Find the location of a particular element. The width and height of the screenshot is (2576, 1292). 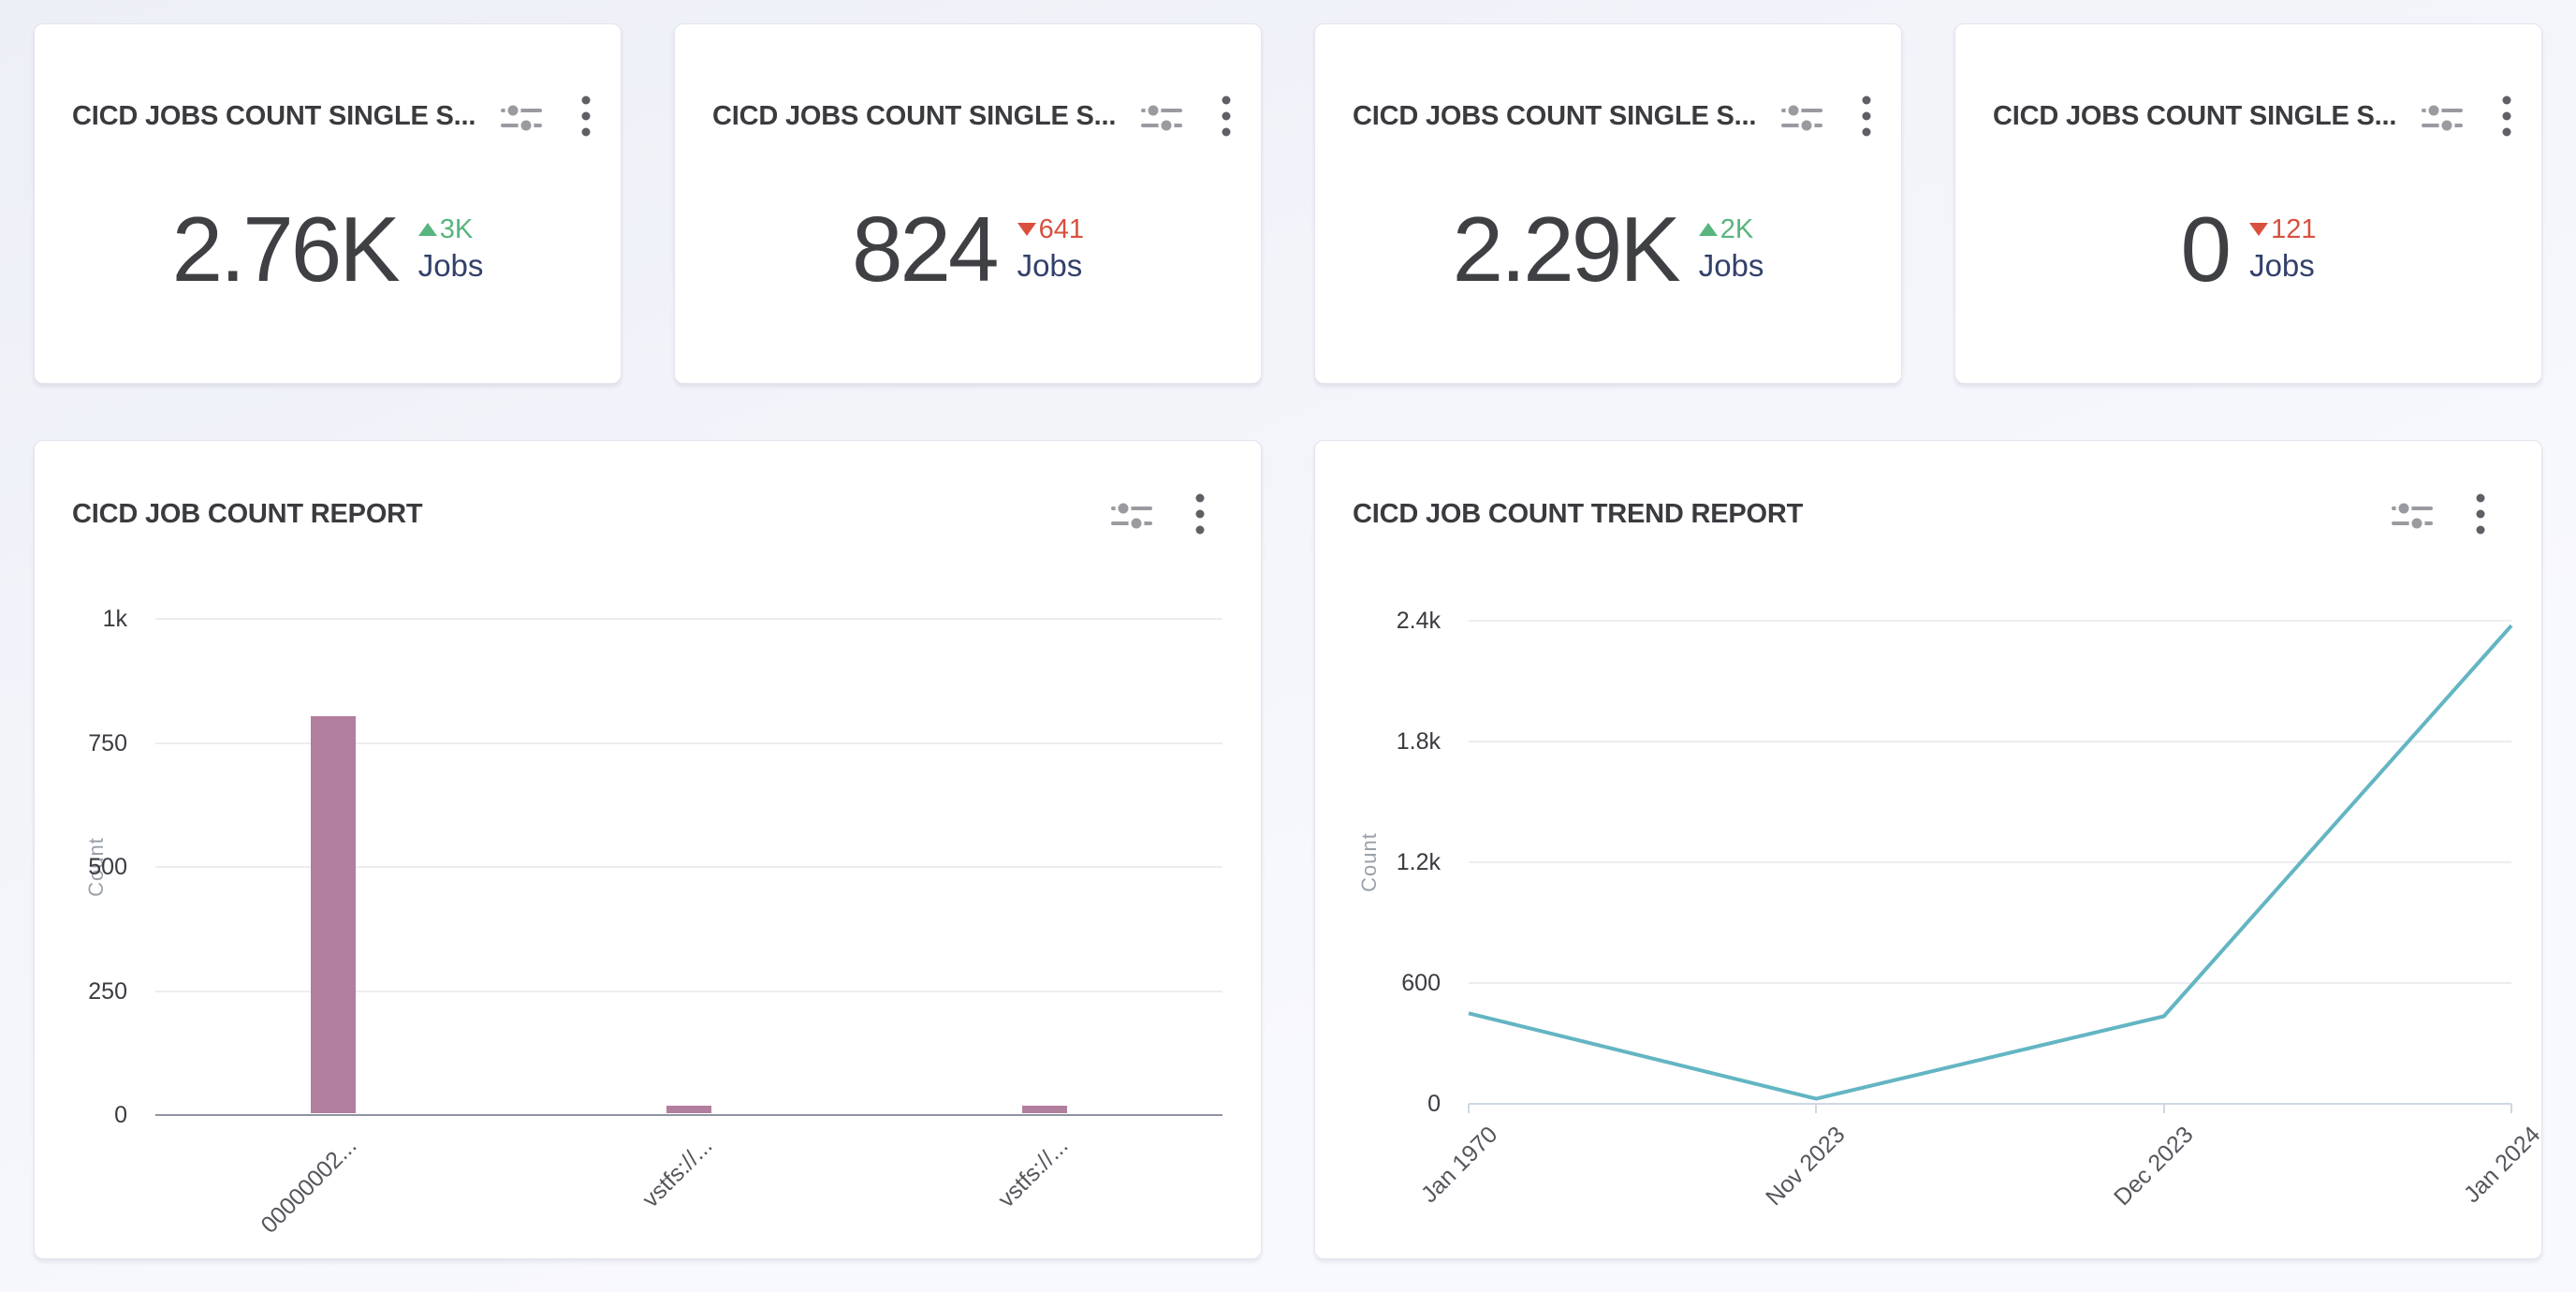

card-title: CICD JOB COUNT REPORT is located at coordinates (248, 514).